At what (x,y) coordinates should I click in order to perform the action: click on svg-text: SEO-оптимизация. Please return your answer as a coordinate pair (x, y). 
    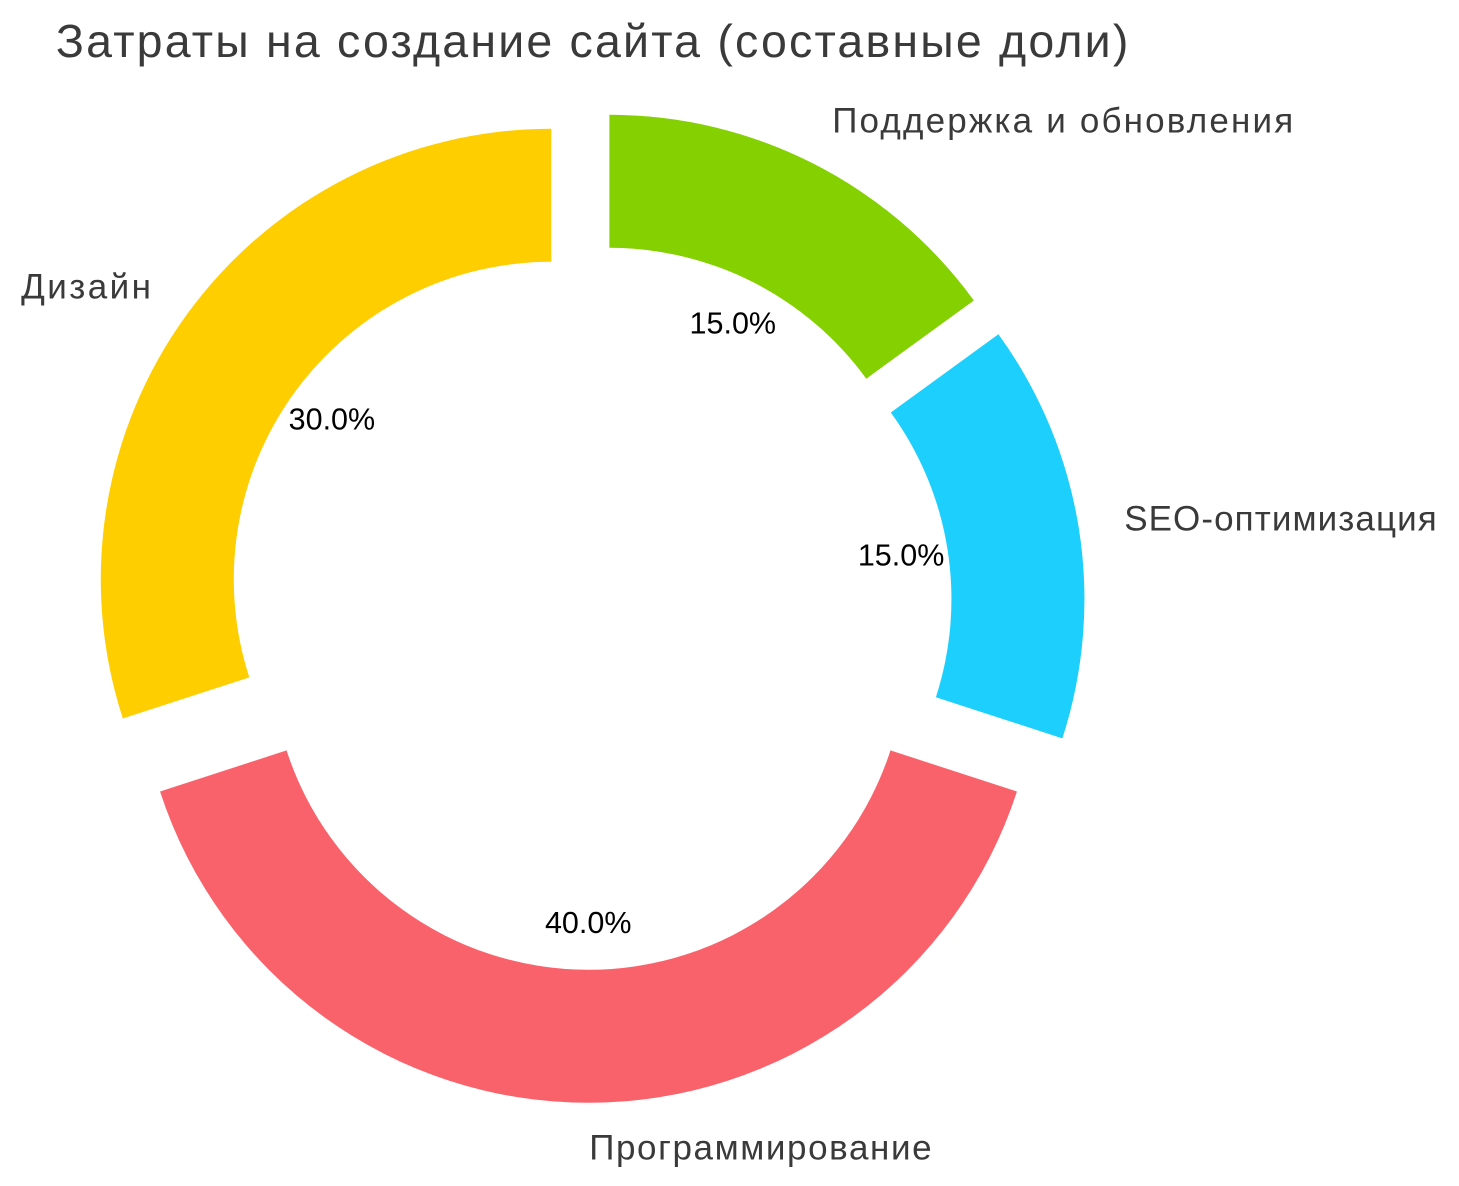
    Looking at the image, I should click on (1281, 519).